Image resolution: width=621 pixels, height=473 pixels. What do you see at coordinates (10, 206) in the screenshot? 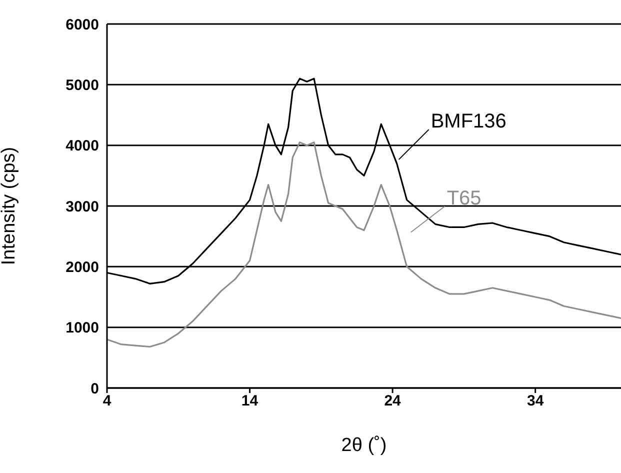
I see `y-axis-title: Intensity (cps)` at bounding box center [10, 206].